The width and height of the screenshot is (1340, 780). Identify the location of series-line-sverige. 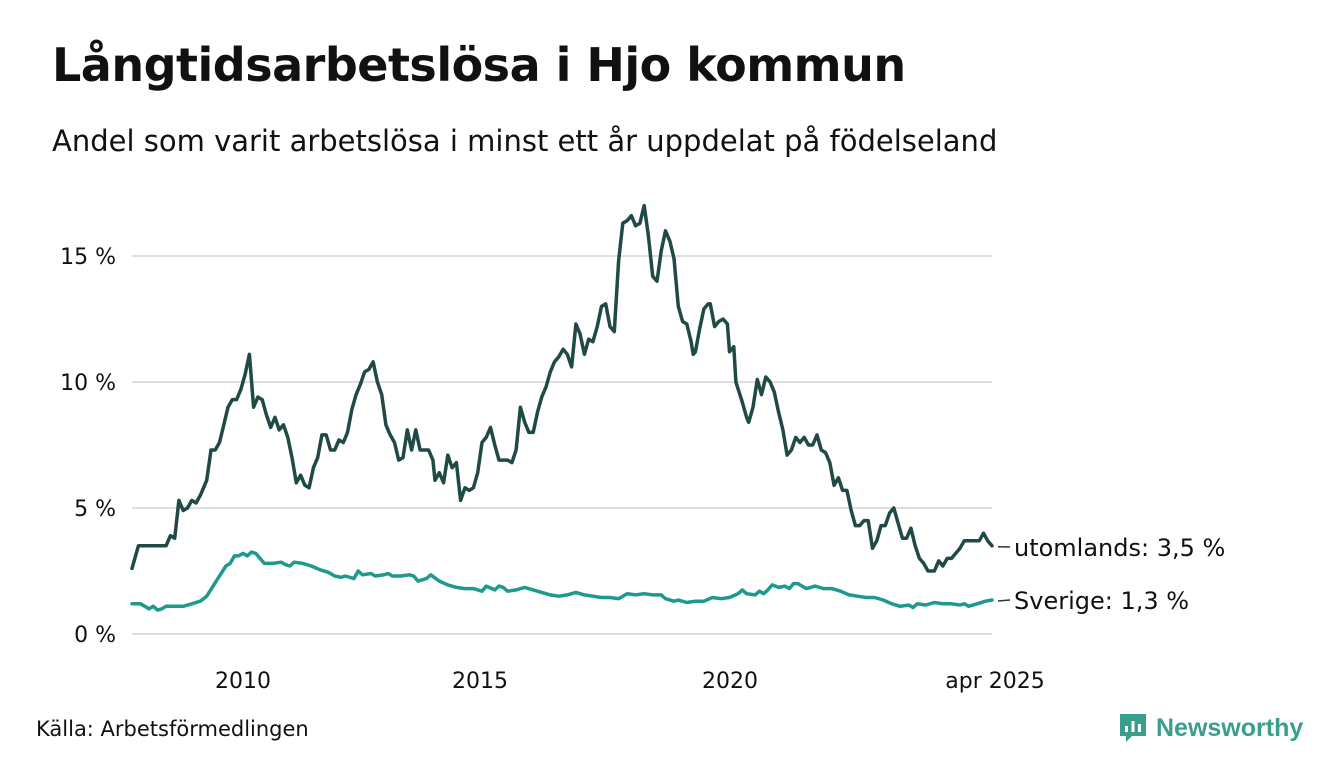
(562, 581).